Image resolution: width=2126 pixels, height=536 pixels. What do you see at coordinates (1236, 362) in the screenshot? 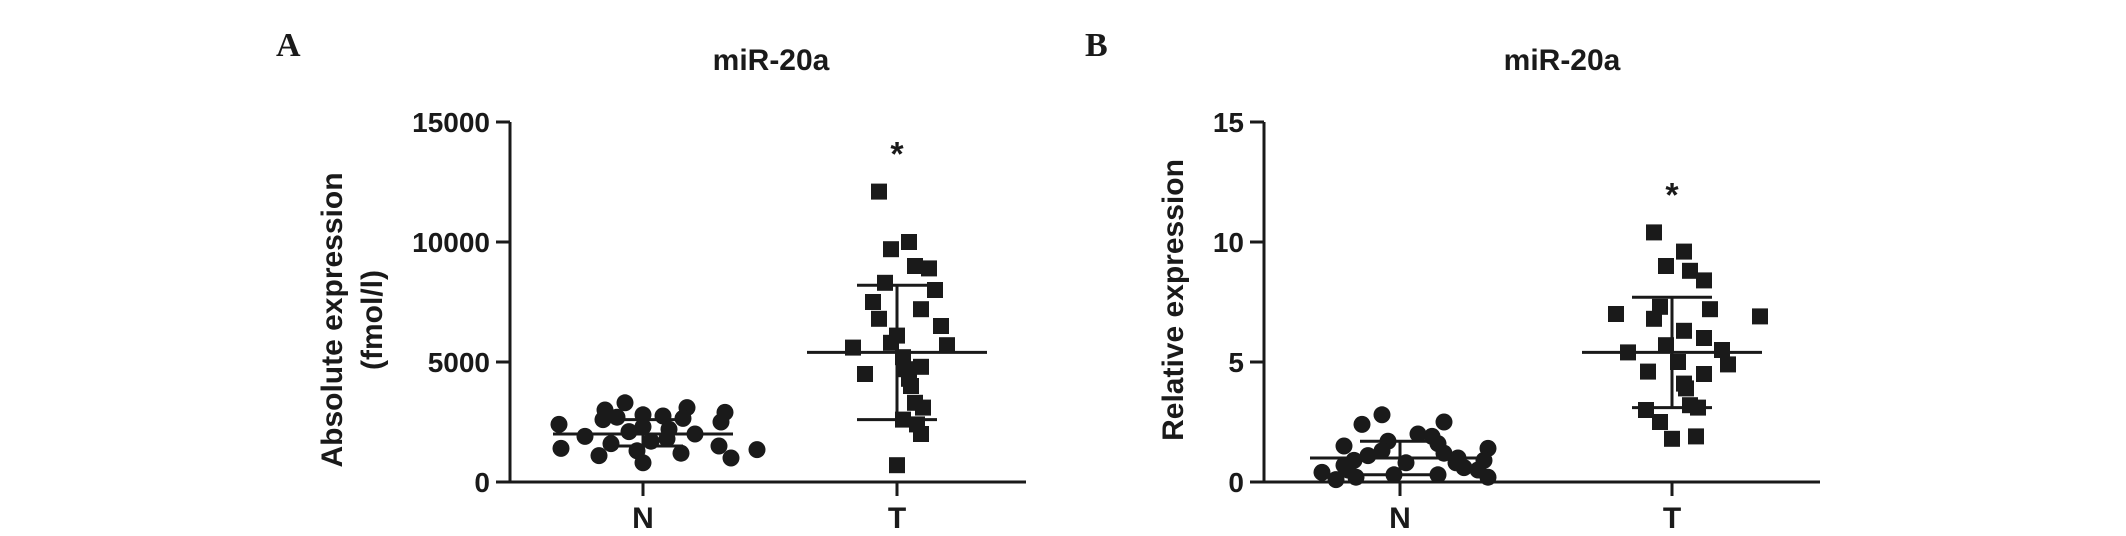
I see `y-tick-label: 5` at bounding box center [1236, 362].